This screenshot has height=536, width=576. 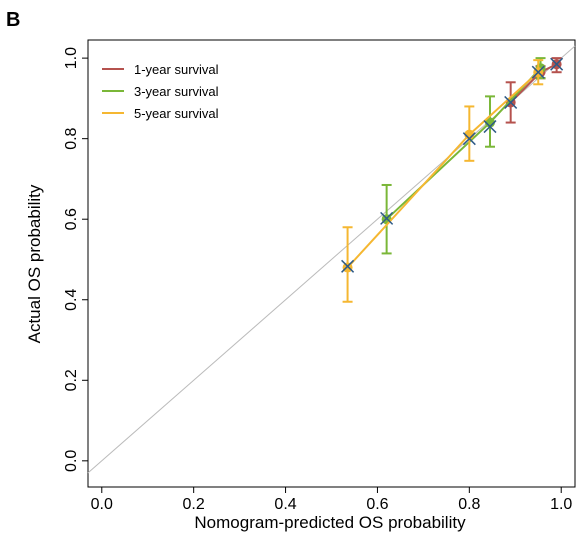 I want to click on y-tick-label: 0.2, so click(x=71, y=380).